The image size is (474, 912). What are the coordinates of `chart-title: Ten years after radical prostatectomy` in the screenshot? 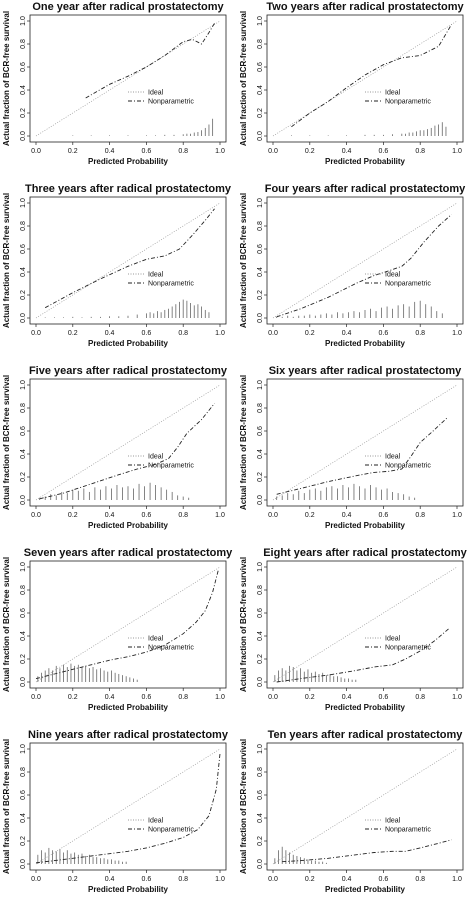 It's located at (366, 735).